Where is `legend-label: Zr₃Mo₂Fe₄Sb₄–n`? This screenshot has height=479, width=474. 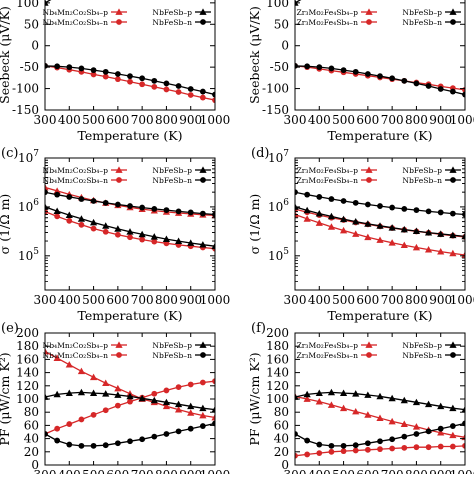
legend-label: Zr₃Mo₂Fe₄Sb₄–n is located at coordinates (327, 22).